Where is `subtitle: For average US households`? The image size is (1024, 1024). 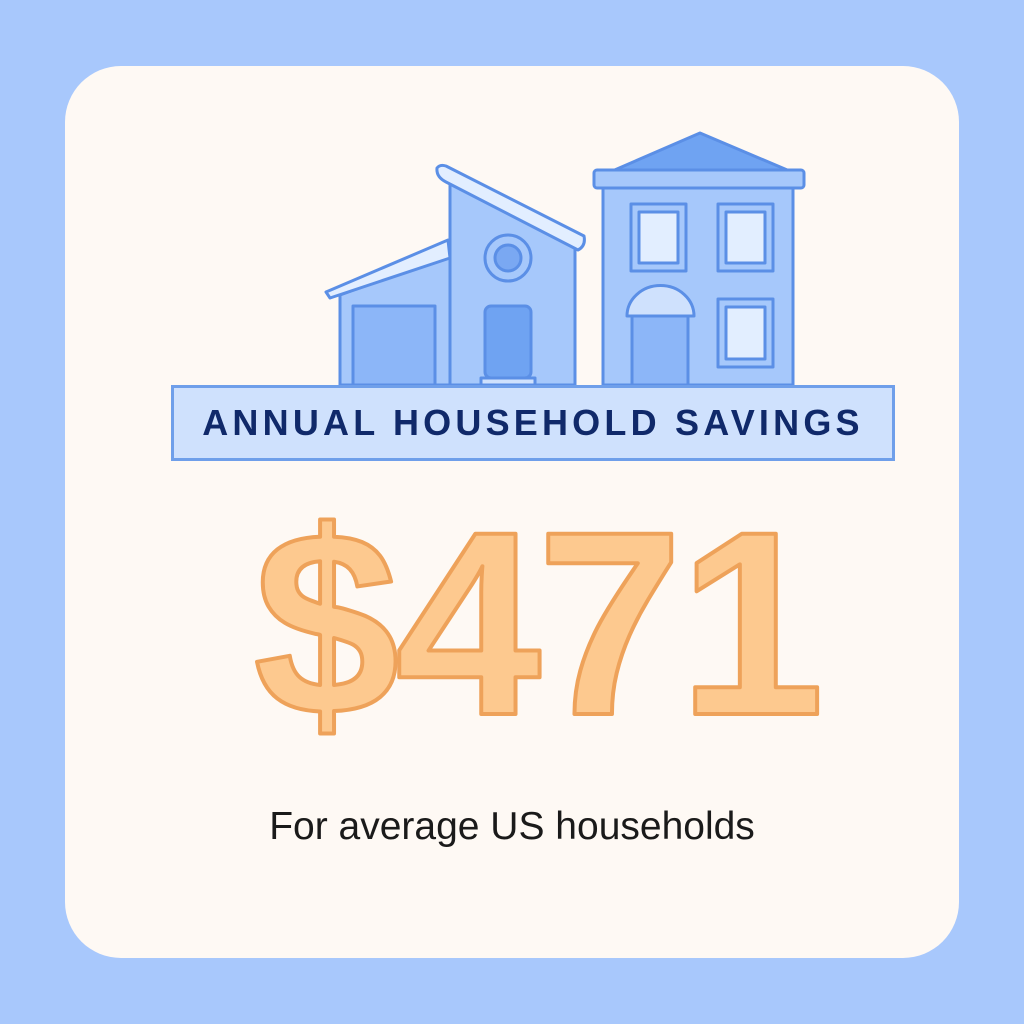 subtitle: For average US households is located at coordinates (512, 826).